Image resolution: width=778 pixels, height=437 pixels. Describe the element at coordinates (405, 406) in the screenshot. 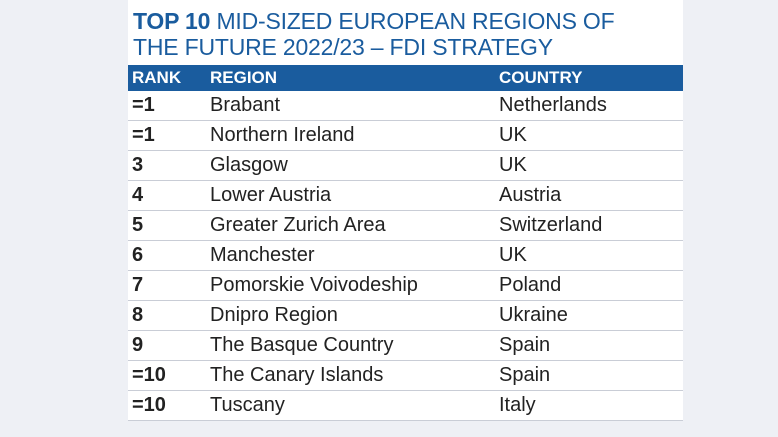

I see `table-row: =10 Tuscany Italy` at that location.